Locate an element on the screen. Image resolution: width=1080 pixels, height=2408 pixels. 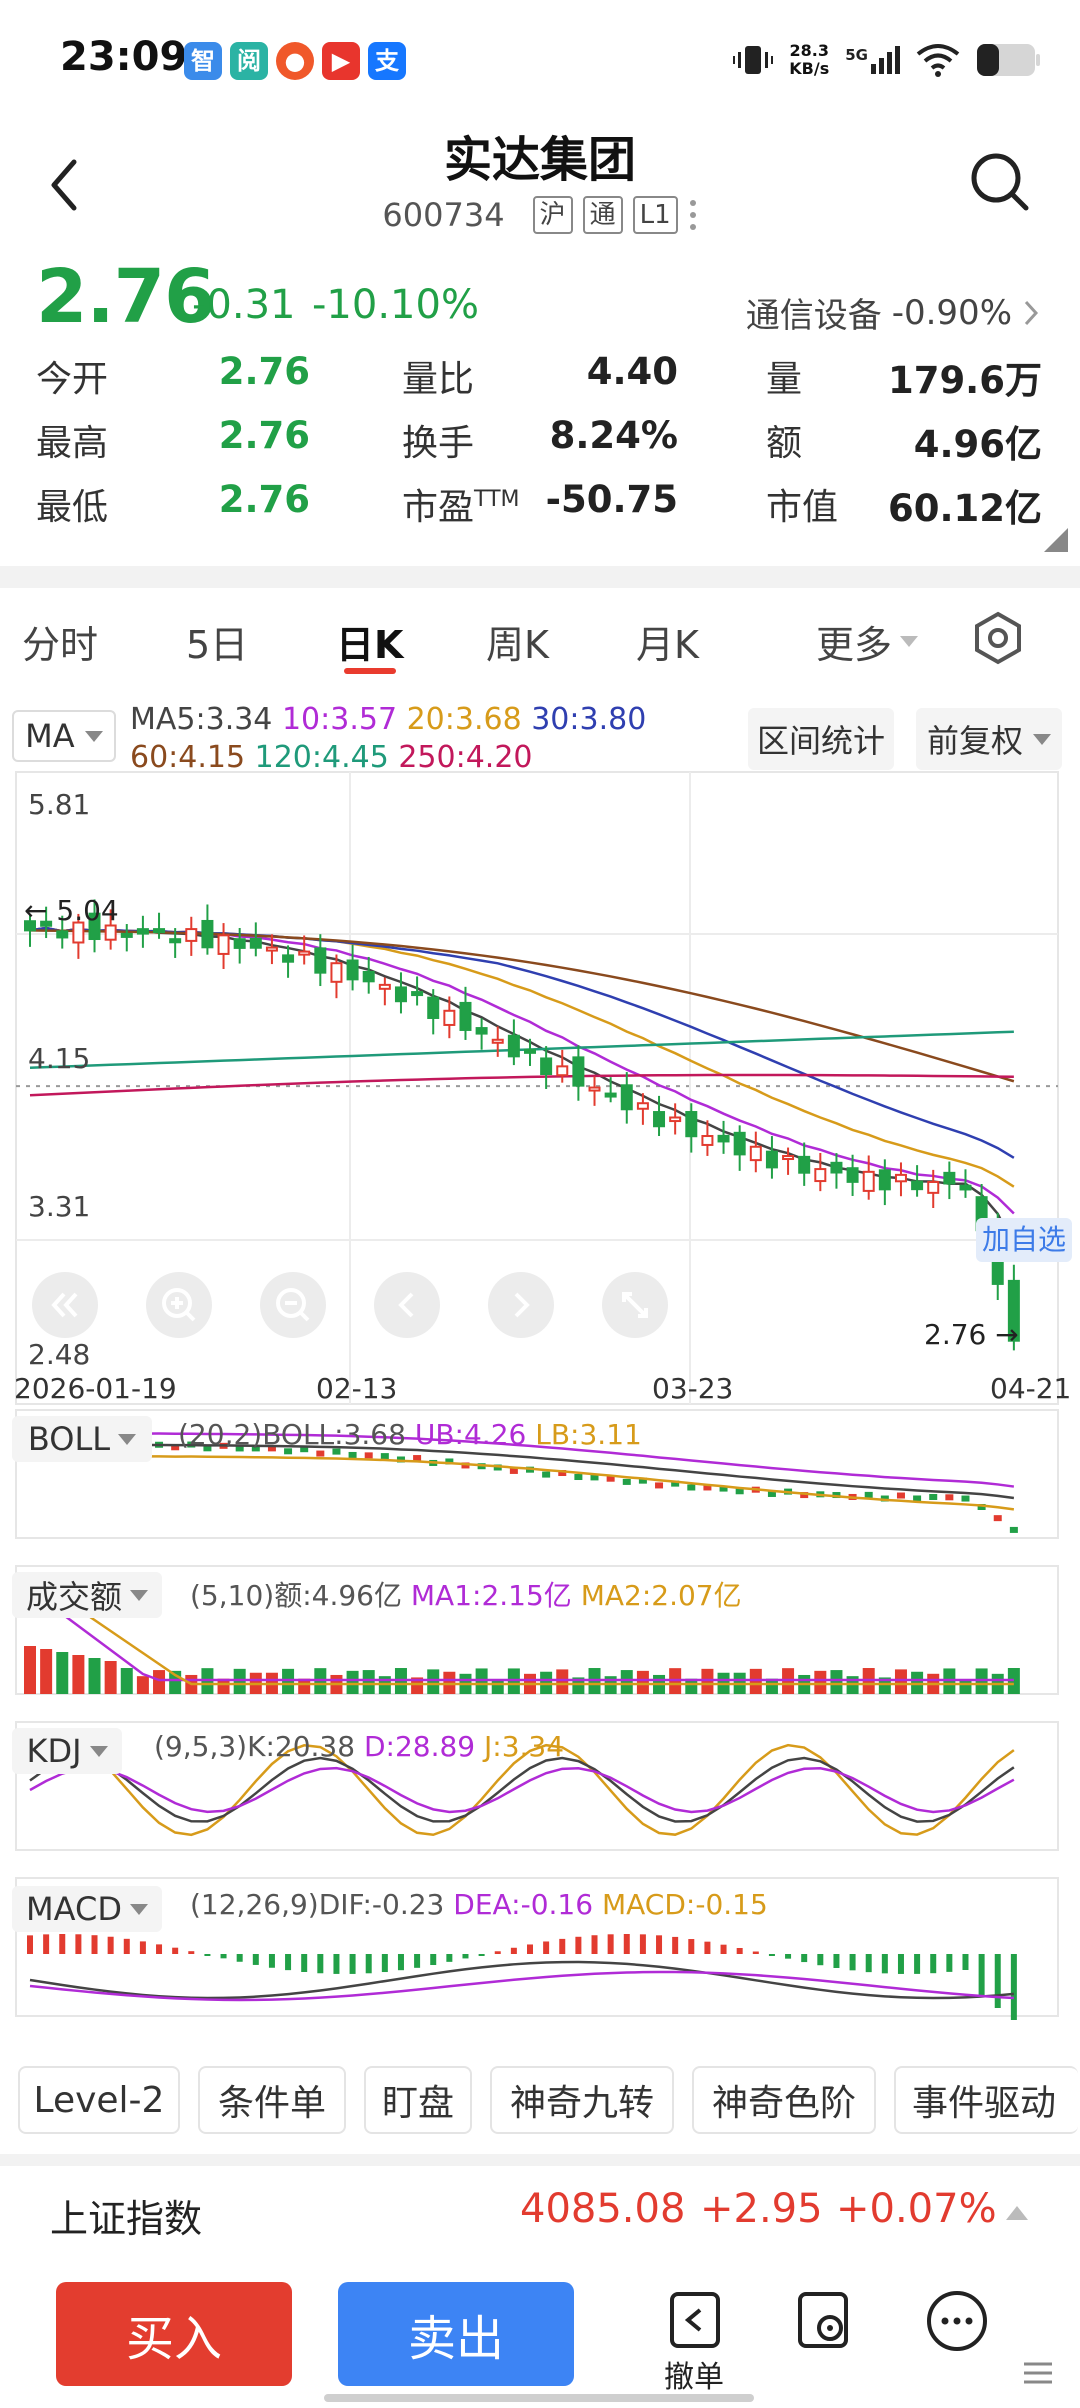
tab-weekly-k: 周K is located at coordinates (517, 645).